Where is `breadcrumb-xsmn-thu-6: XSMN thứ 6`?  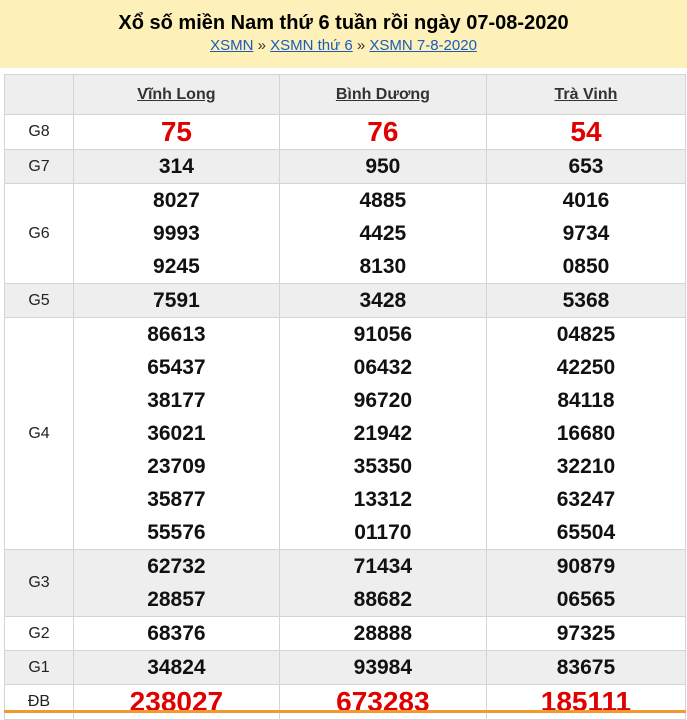 breadcrumb-xsmn-thu-6: XSMN thứ 6 is located at coordinates (311, 45).